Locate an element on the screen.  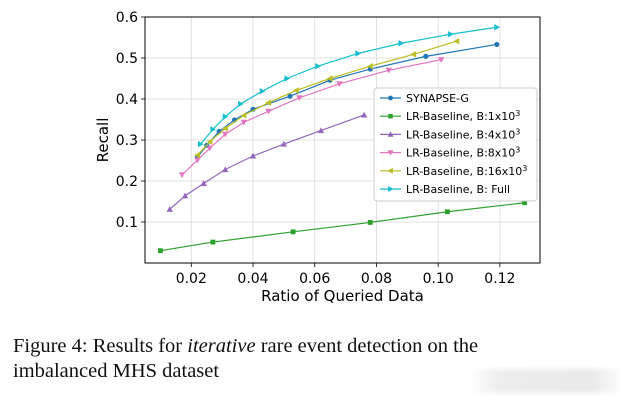
x-tick-label: 0.08 is located at coordinates (376, 279).